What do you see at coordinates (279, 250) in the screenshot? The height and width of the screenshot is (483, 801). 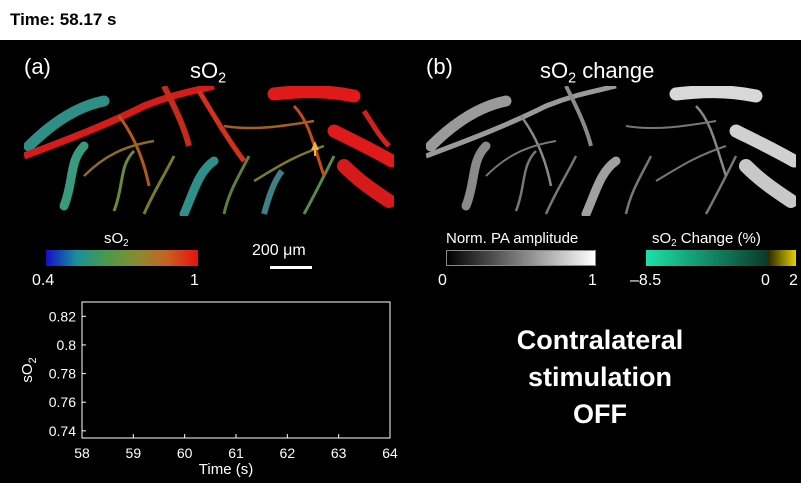 I see `scale-bar-label: 200 μm` at bounding box center [279, 250].